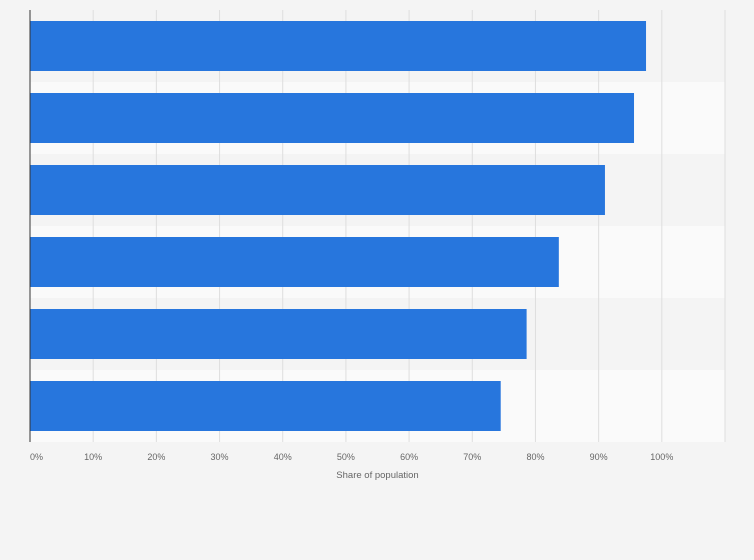 This screenshot has height=560, width=754. I want to click on x-tick-label: 60%, so click(409, 457).